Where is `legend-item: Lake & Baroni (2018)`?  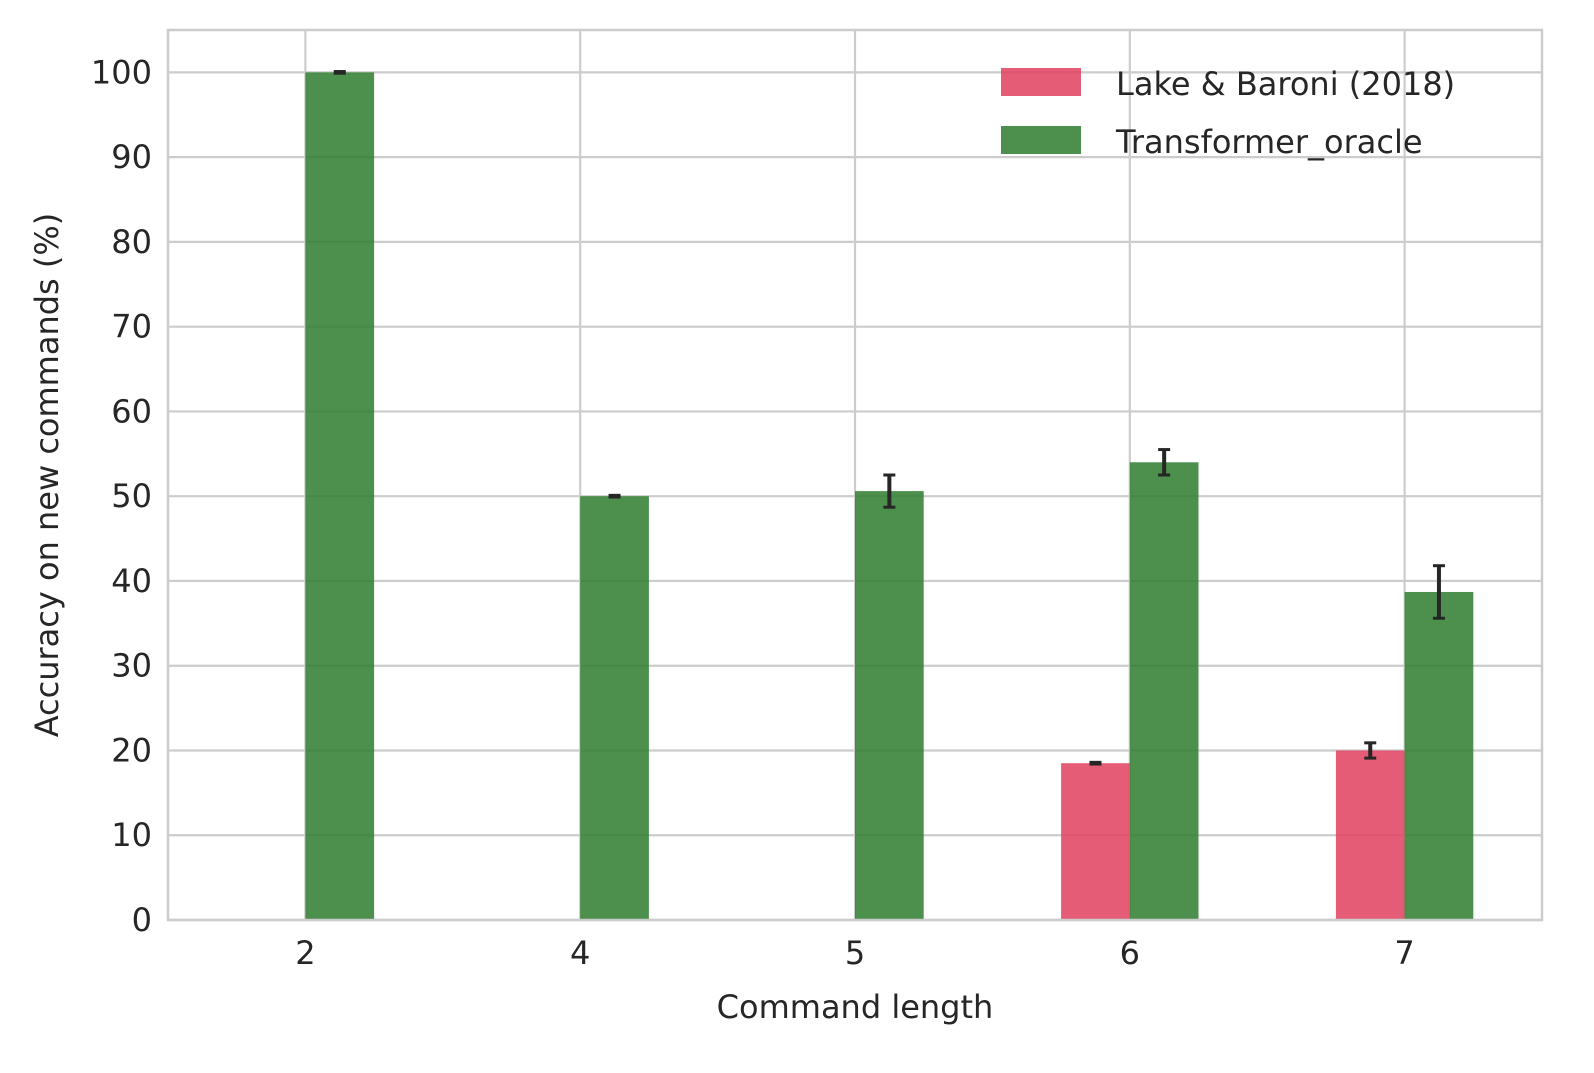
legend-item: Lake & Baroni (2018) is located at coordinates (1228, 84).